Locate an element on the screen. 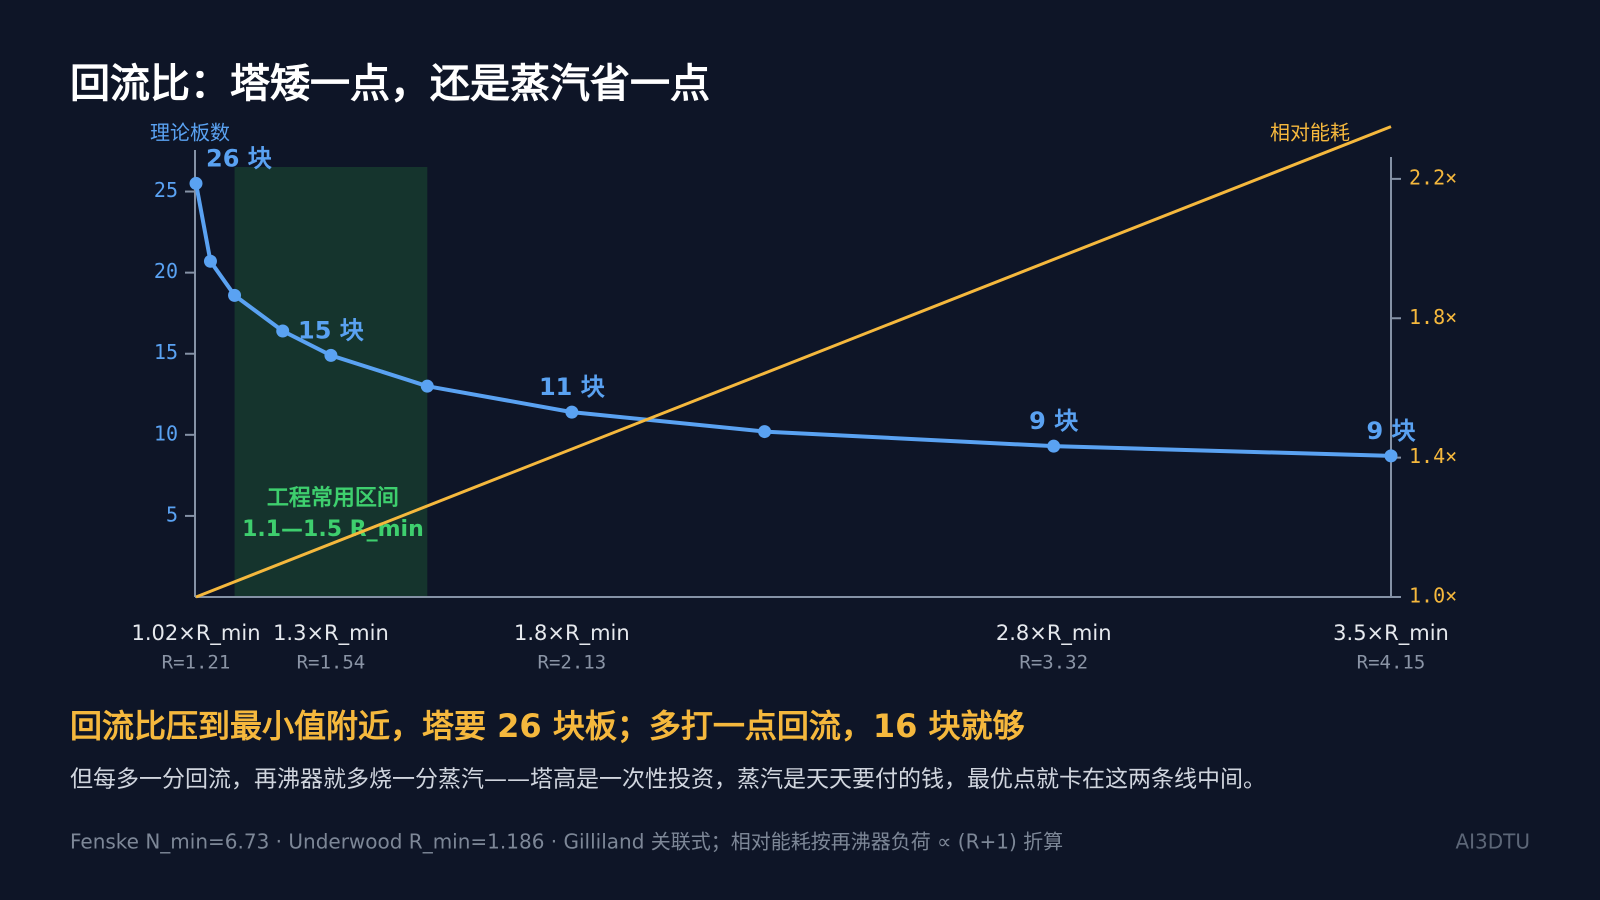  y2-axis-label: 相对能耗 is located at coordinates (1310, 133).